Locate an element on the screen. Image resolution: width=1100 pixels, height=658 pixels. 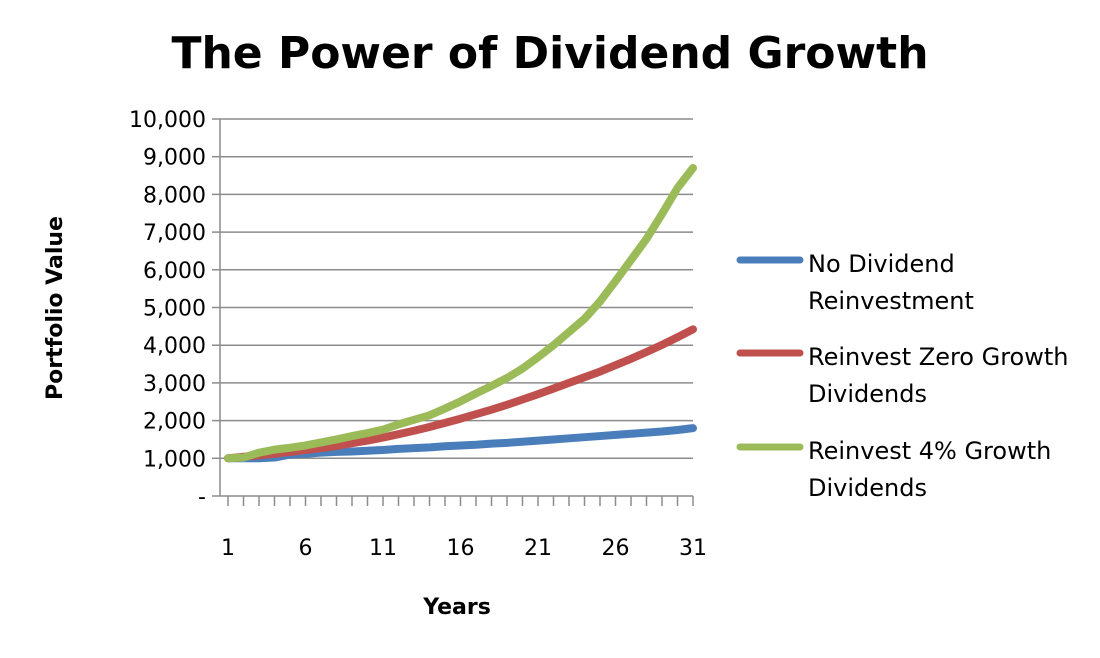
y-tick-label: 8,000 is located at coordinates (174, 195).